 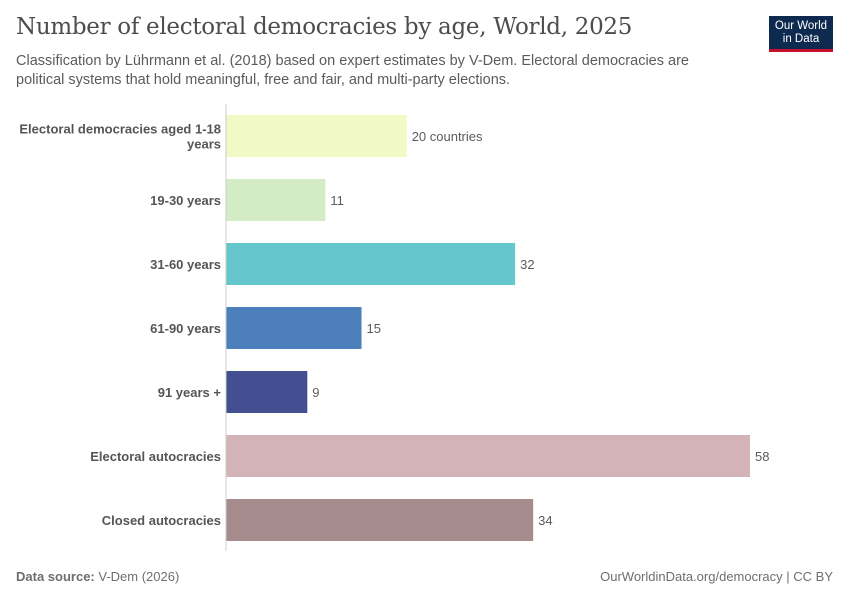 I want to click on data-source: Data source: V-Dem (2026), so click(x=97, y=576).